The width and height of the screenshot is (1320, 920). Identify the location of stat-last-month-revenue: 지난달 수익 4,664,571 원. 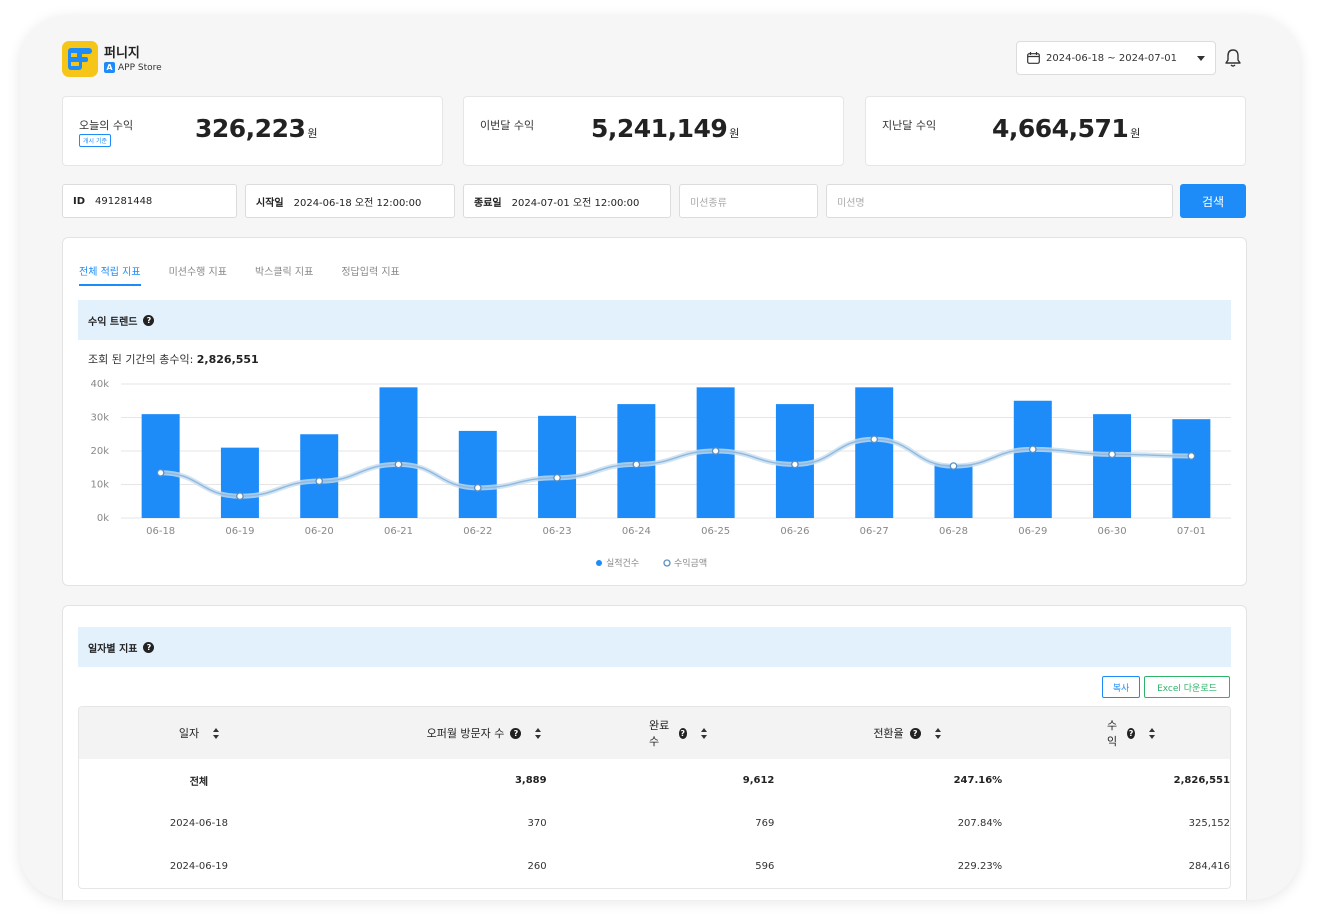
(1055, 131).